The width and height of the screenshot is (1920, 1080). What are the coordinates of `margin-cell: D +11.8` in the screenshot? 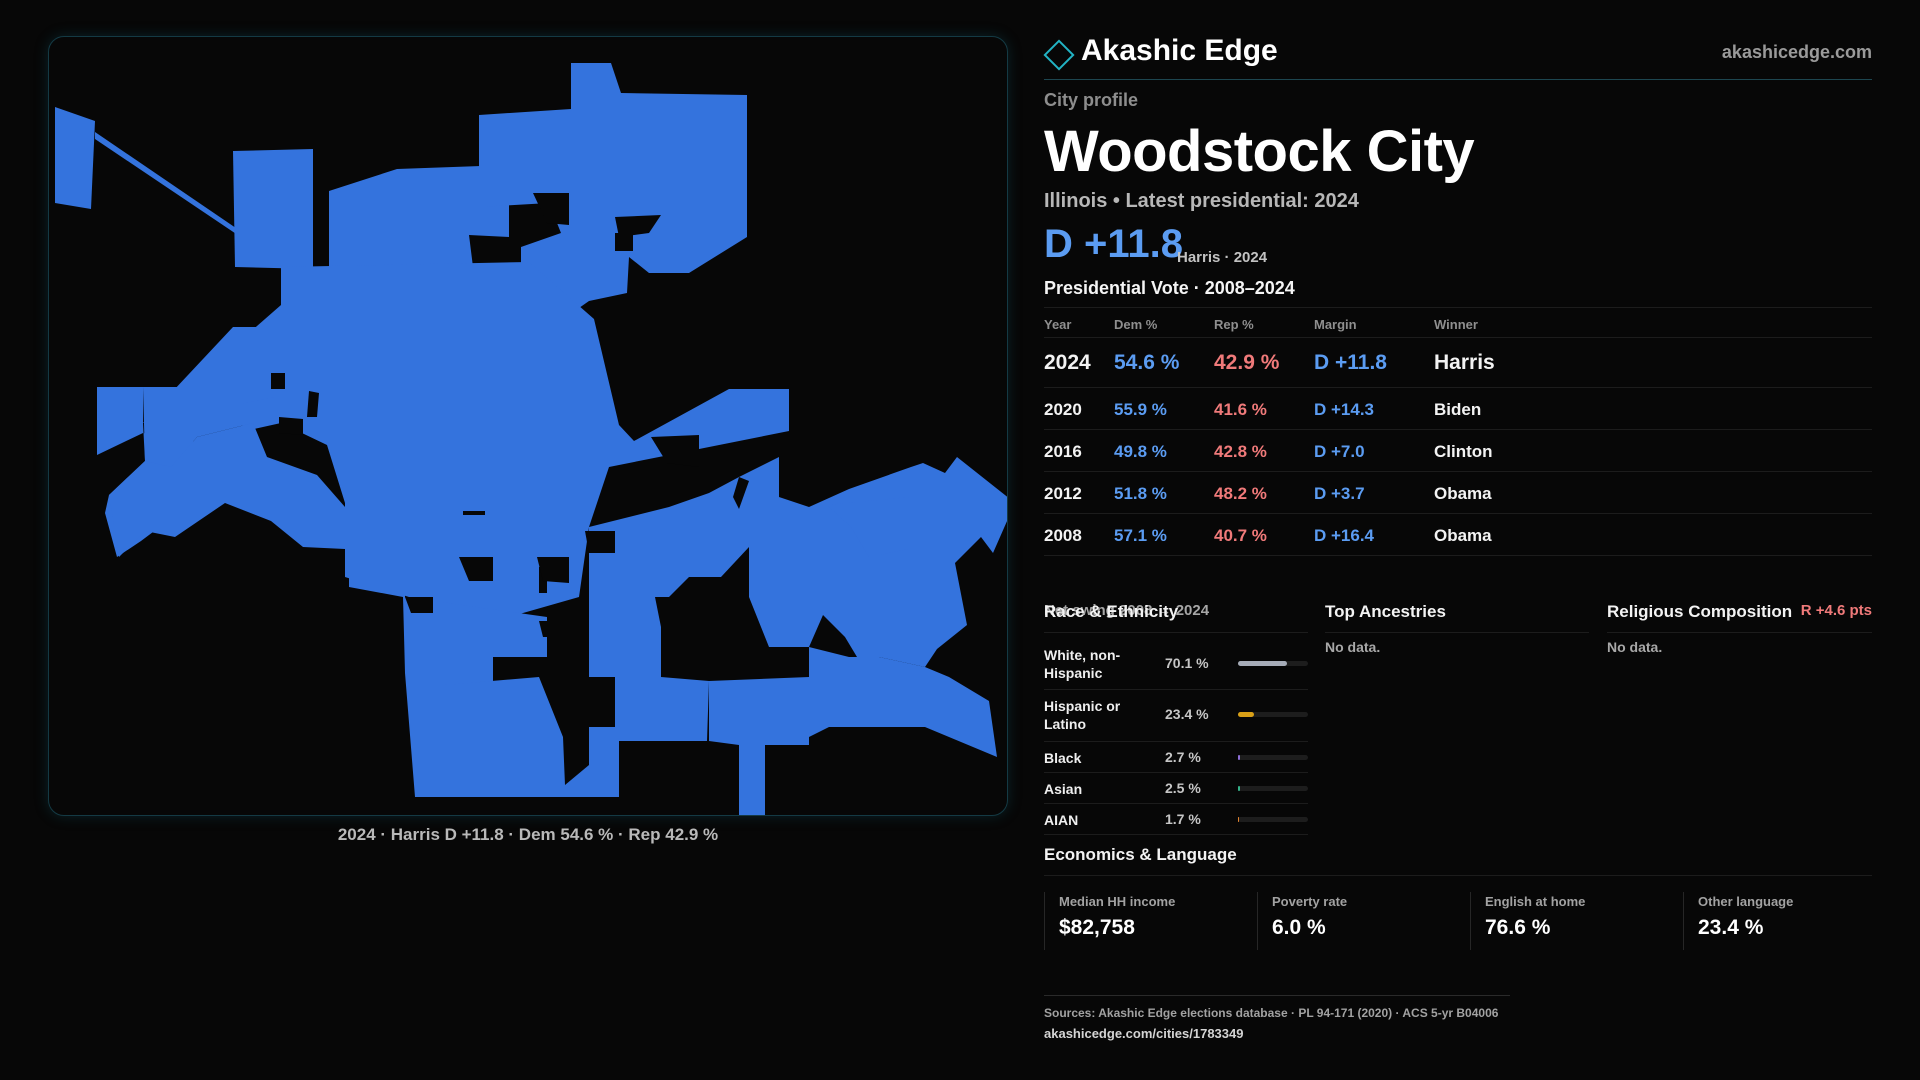 It's located at (1350, 362).